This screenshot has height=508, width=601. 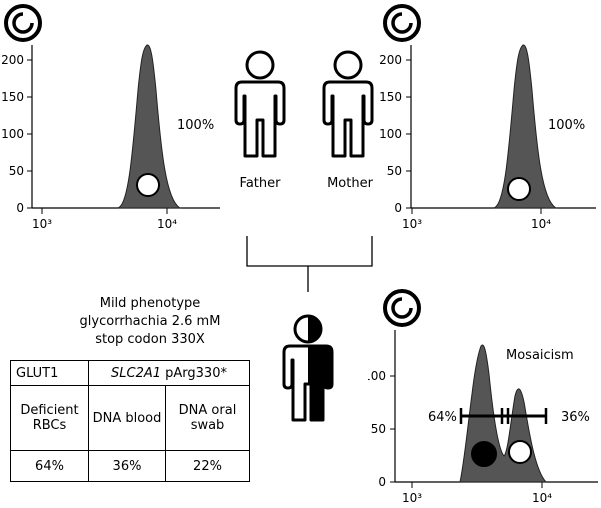 What do you see at coordinates (484, 454) in the screenshot?
I see `deficient-cell-marker` at bounding box center [484, 454].